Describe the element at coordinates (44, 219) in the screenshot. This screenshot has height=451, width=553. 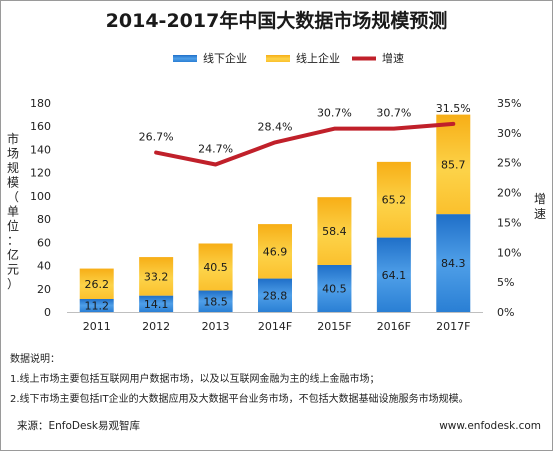
I see `y-tick-label: 80` at that location.